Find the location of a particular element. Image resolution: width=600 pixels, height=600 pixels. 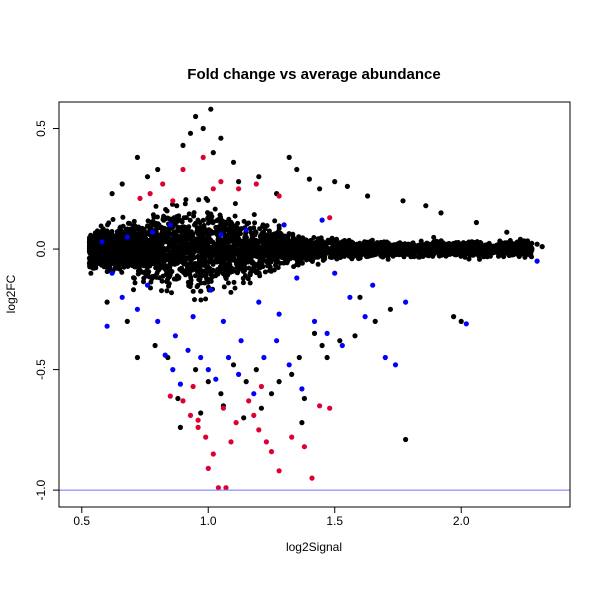

x-axis-label: log2Signal is located at coordinates (314, 547).